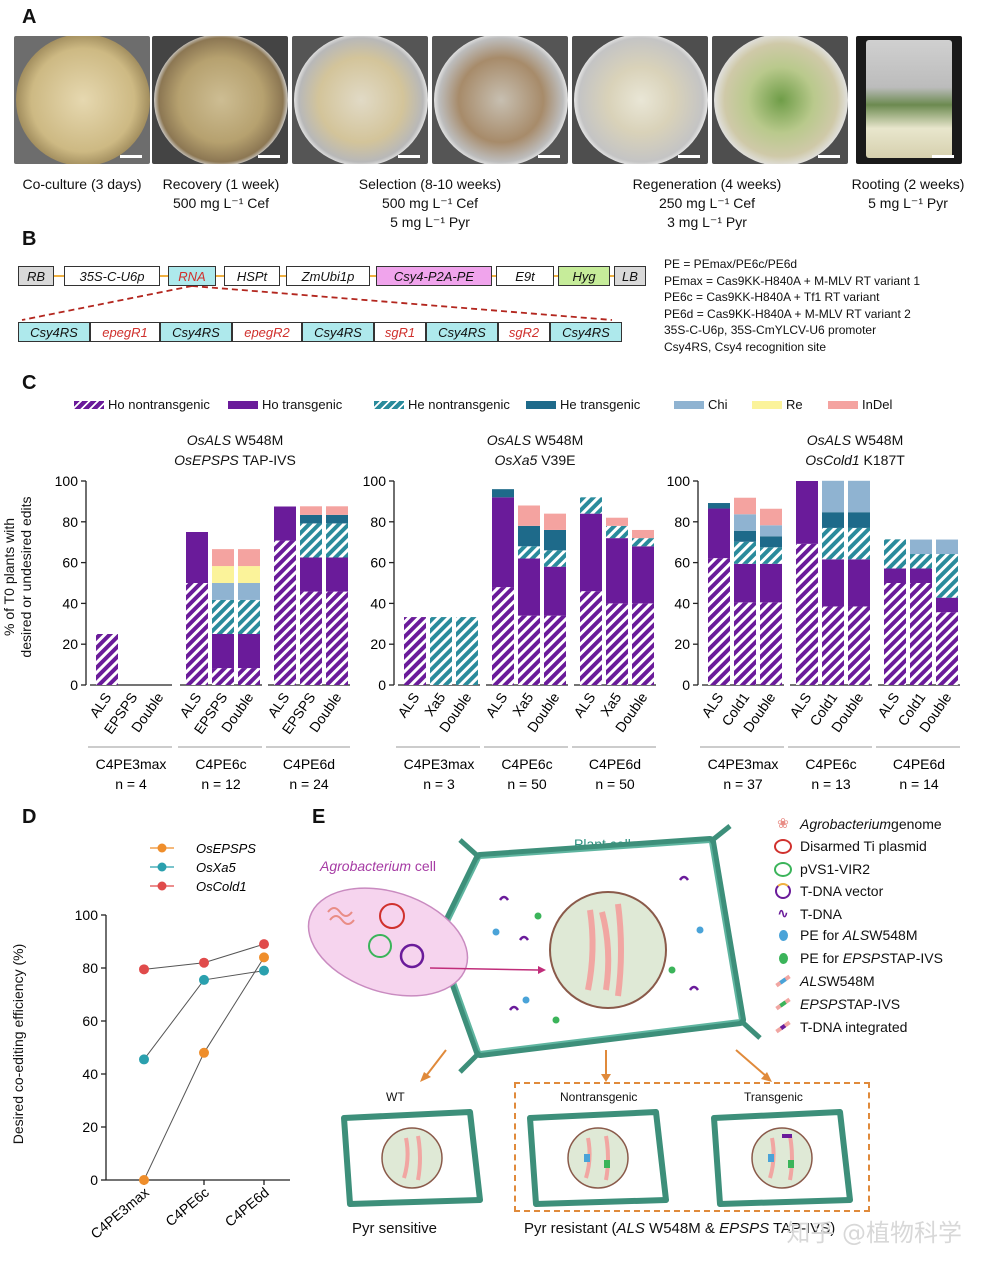 The width and height of the screenshot is (984, 1272). What do you see at coordinates (827, 891) in the screenshot?
I see `legend-tdna-vector: T-DNA vector` at bounding box center [827, 891].